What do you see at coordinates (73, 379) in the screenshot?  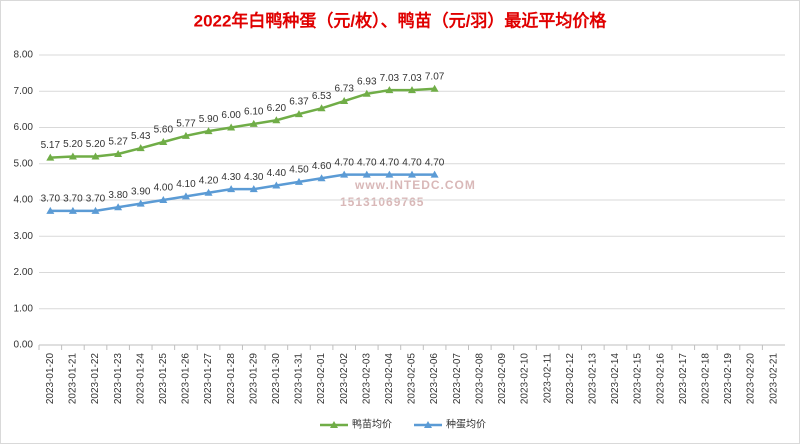 I see `x-tick-label: 2023-01-21` at bounding box center [73, 379].